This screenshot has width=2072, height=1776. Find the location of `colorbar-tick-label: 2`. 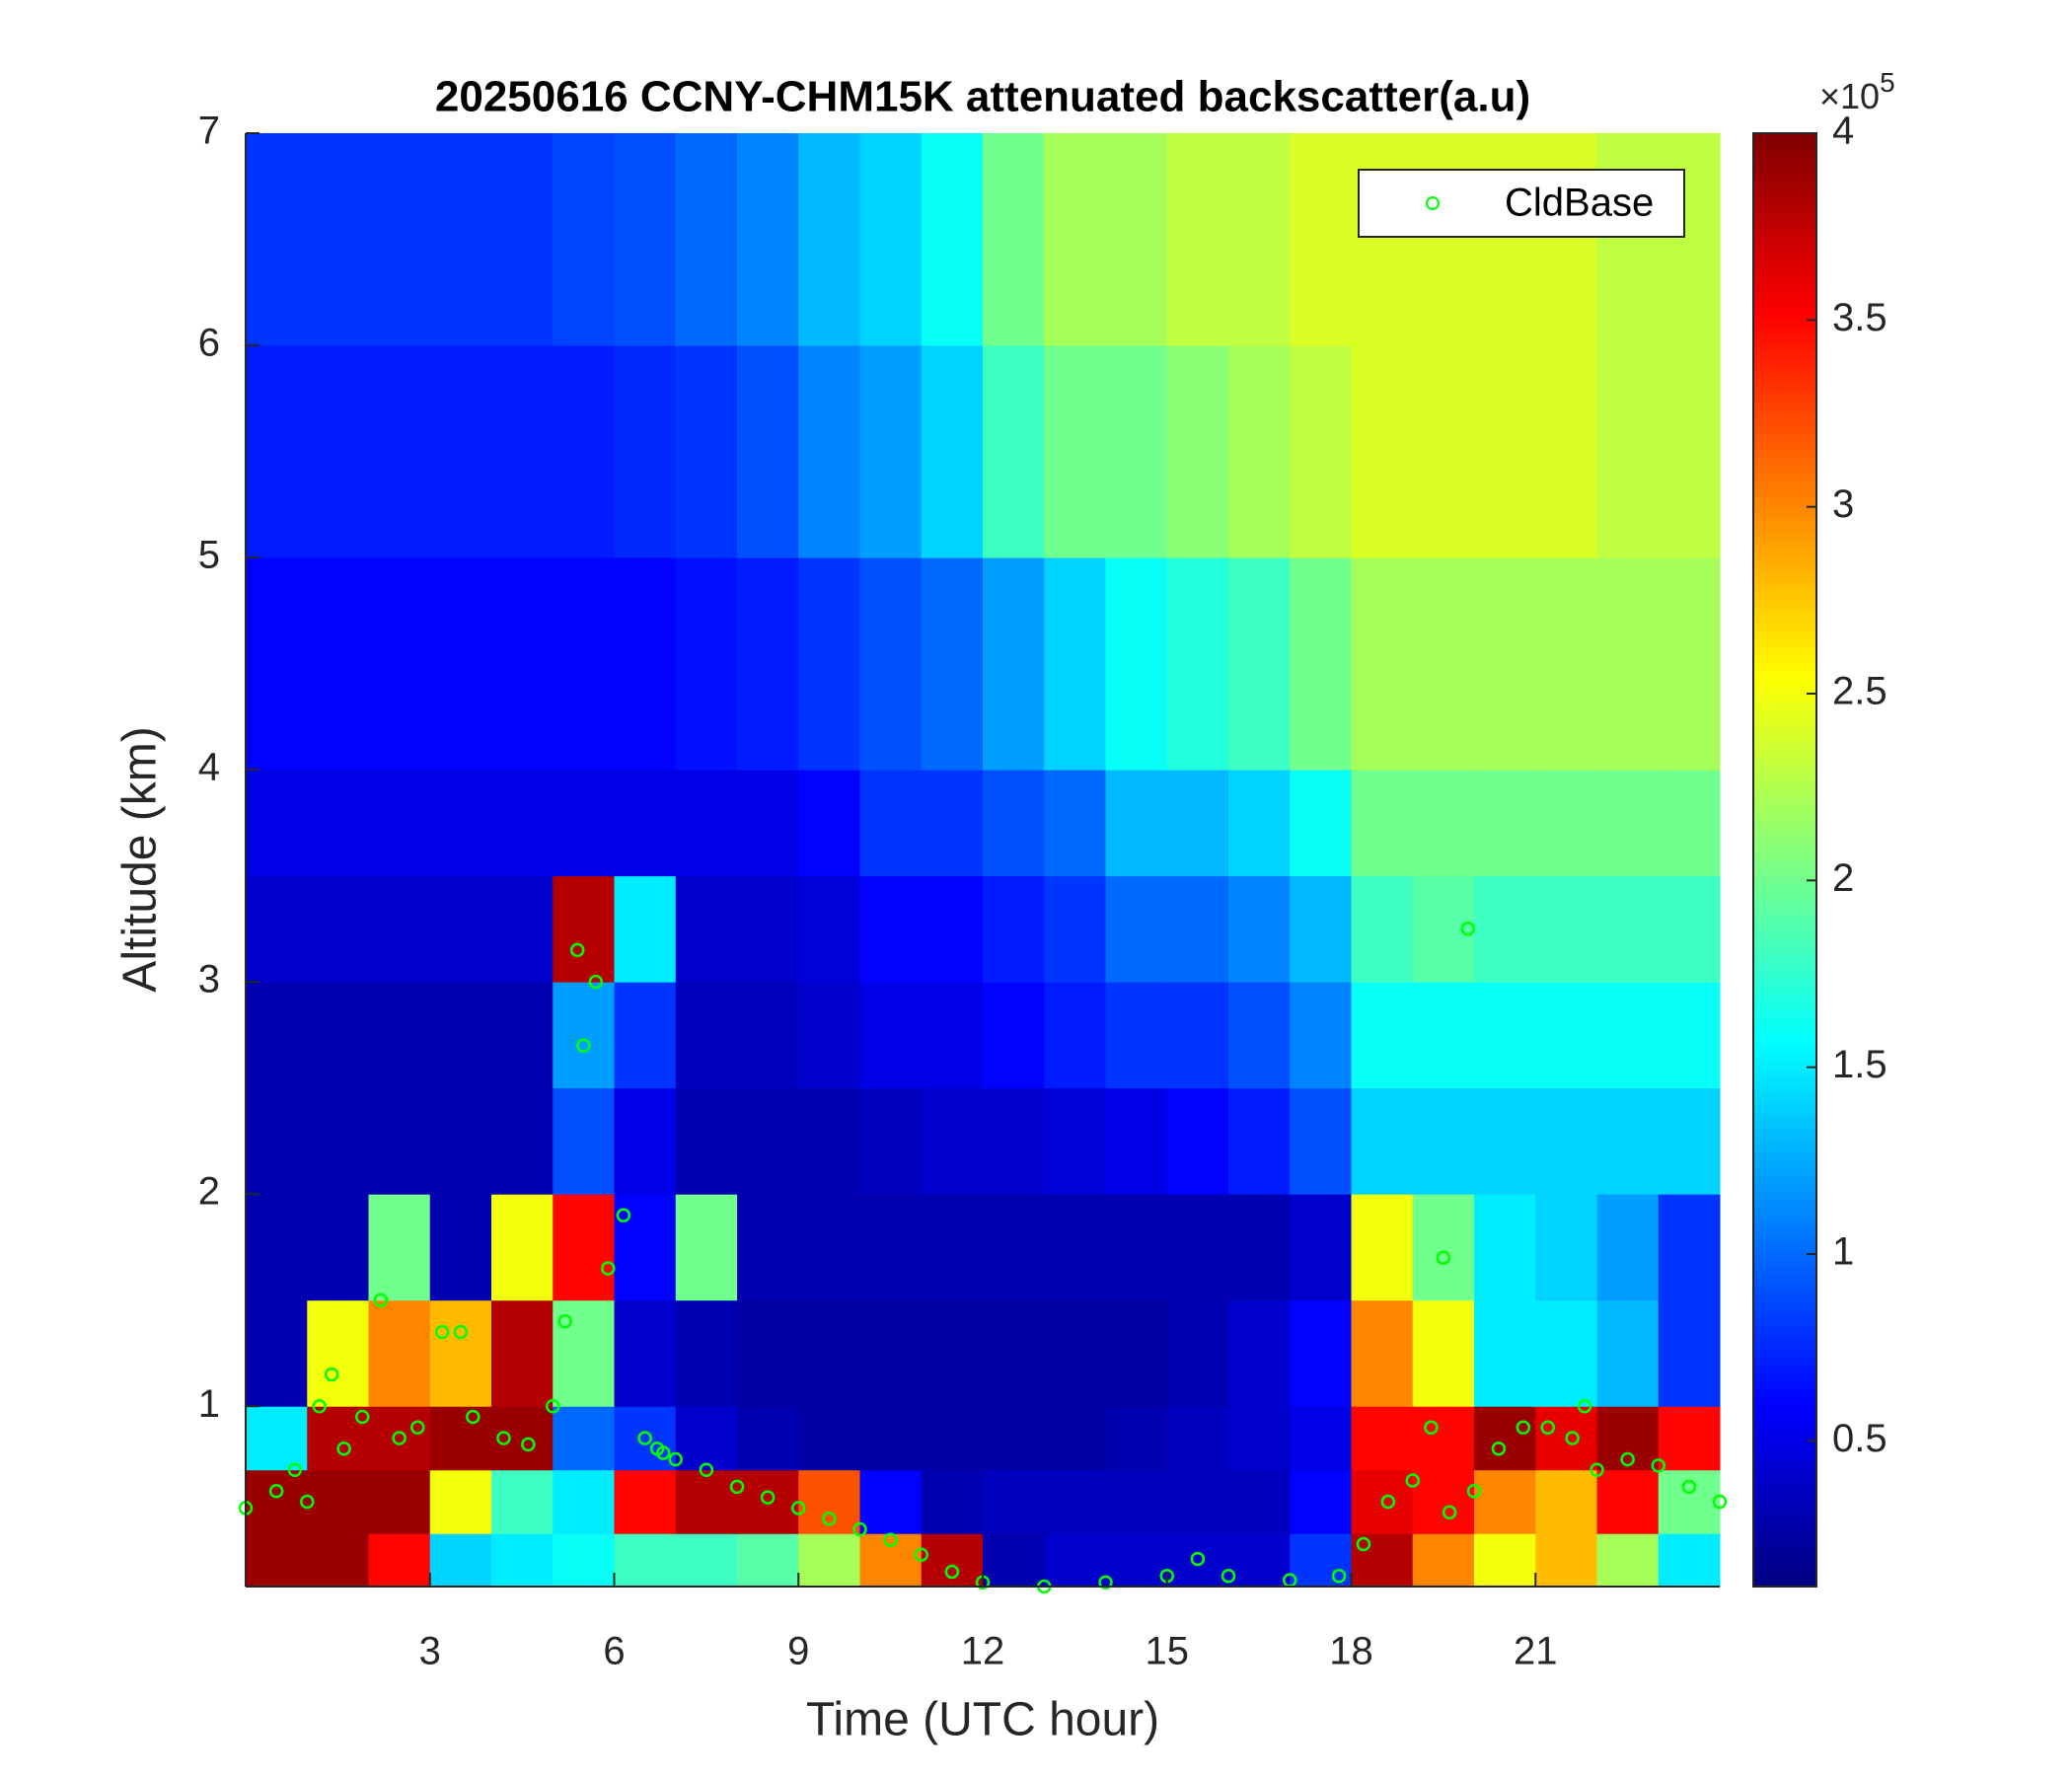

colorbar-tick-label: 2 is located at coordinates (1843, 878).